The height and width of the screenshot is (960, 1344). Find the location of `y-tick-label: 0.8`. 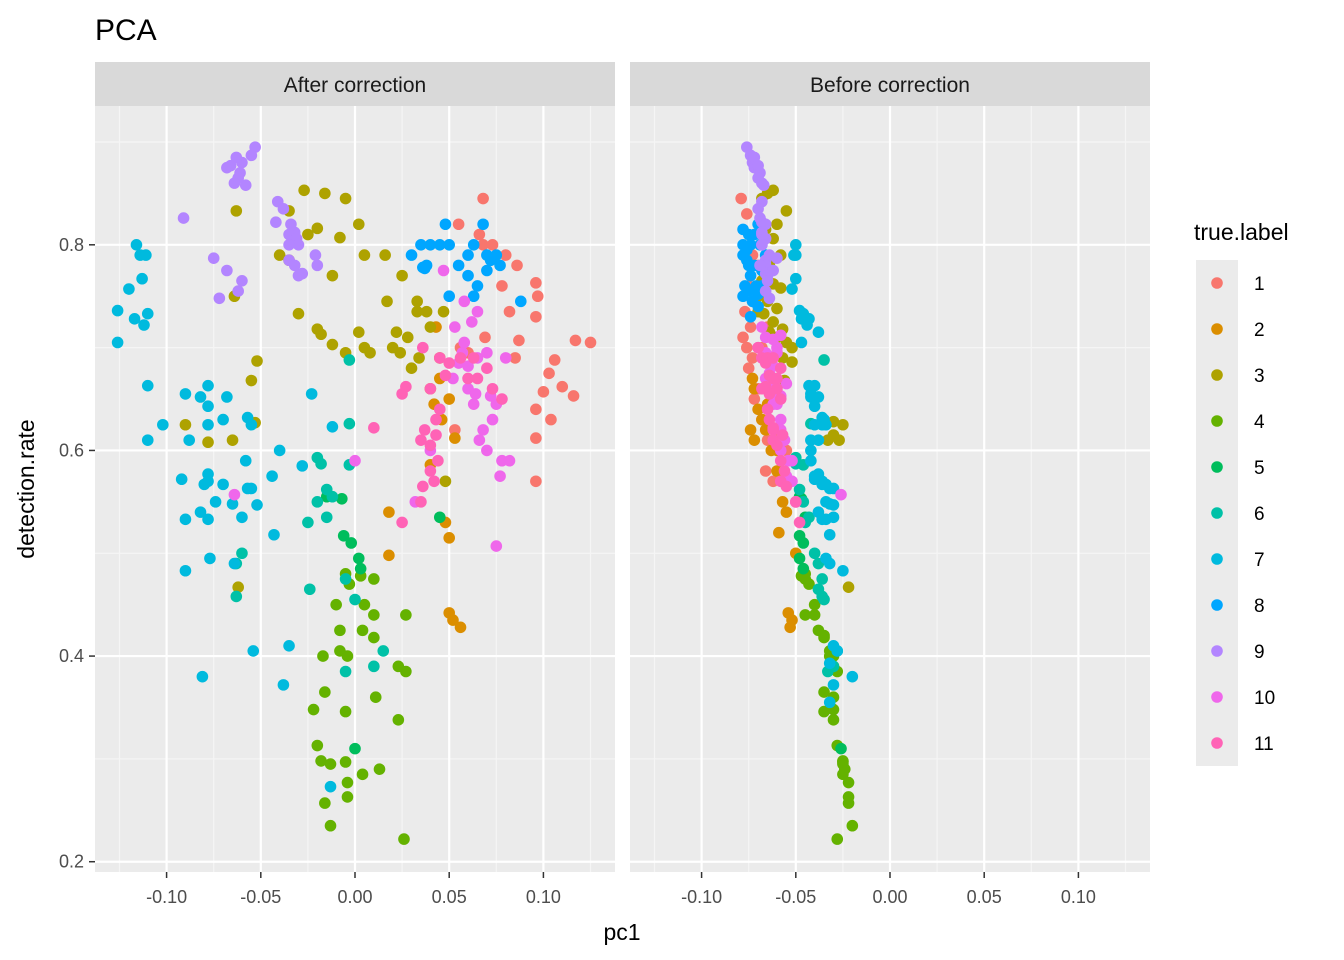

y-tick-label: 0.8 is located at coordinates (71, 245).